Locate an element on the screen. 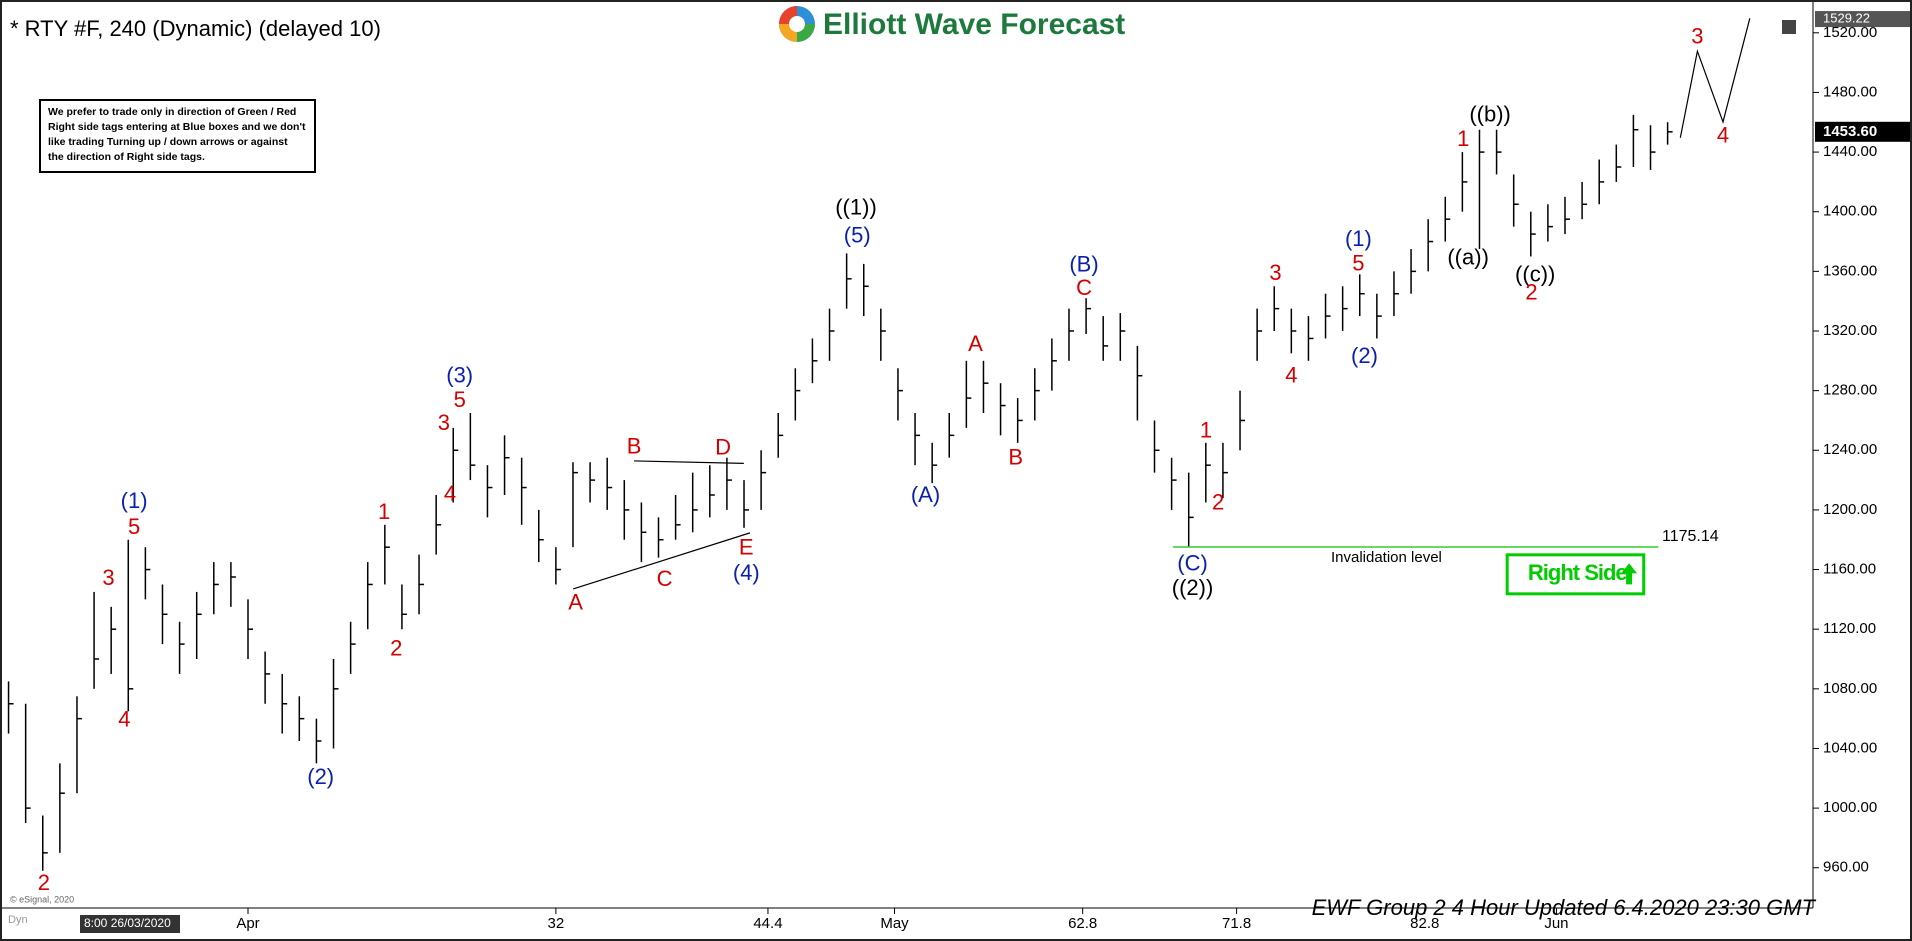  note-line: the direction of Right side tags. is located at coordinates (126, 157).